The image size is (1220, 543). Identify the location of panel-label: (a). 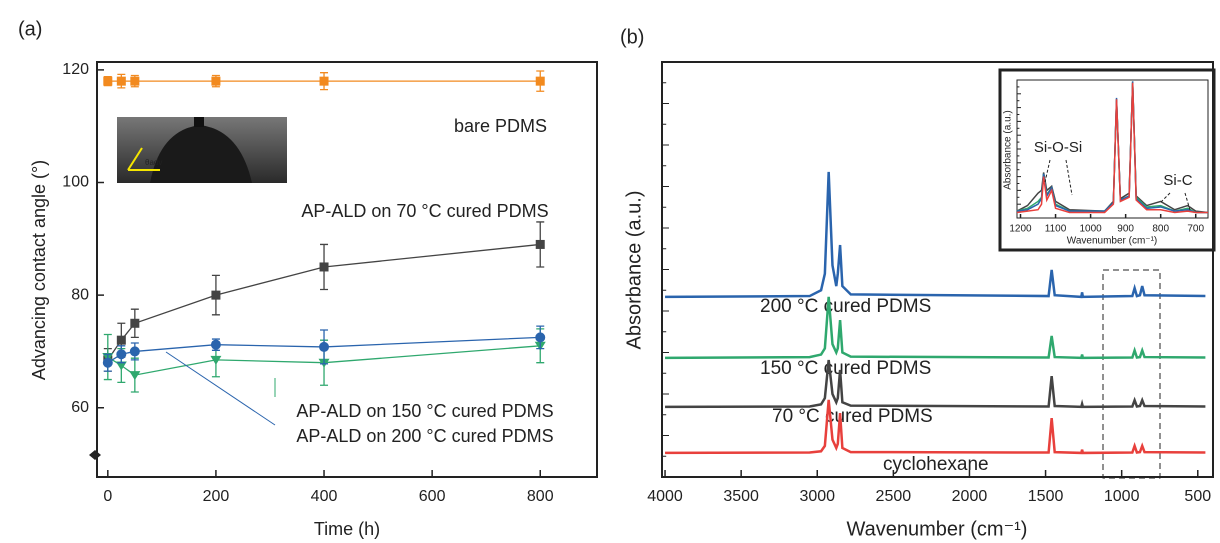
(30, 29).